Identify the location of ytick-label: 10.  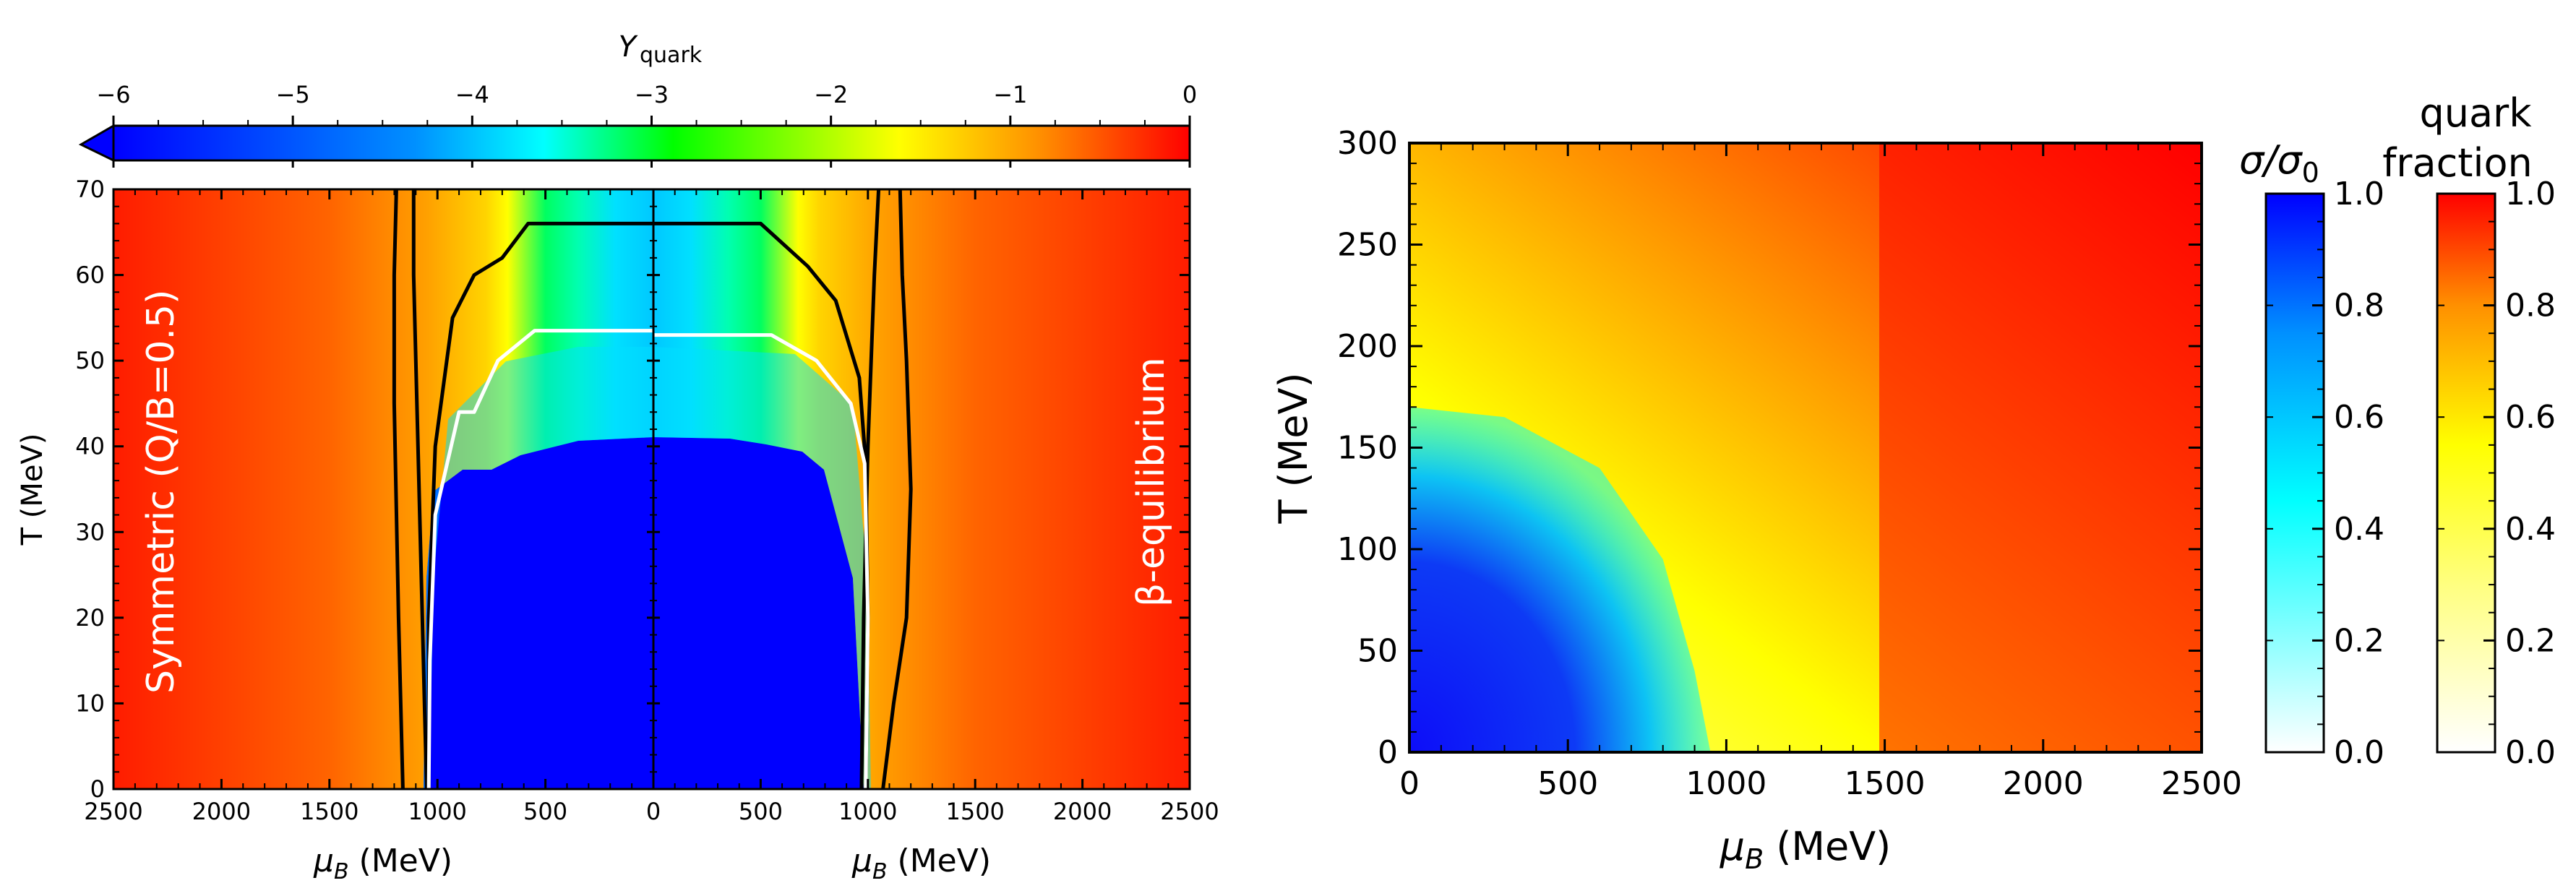
(90, 703).